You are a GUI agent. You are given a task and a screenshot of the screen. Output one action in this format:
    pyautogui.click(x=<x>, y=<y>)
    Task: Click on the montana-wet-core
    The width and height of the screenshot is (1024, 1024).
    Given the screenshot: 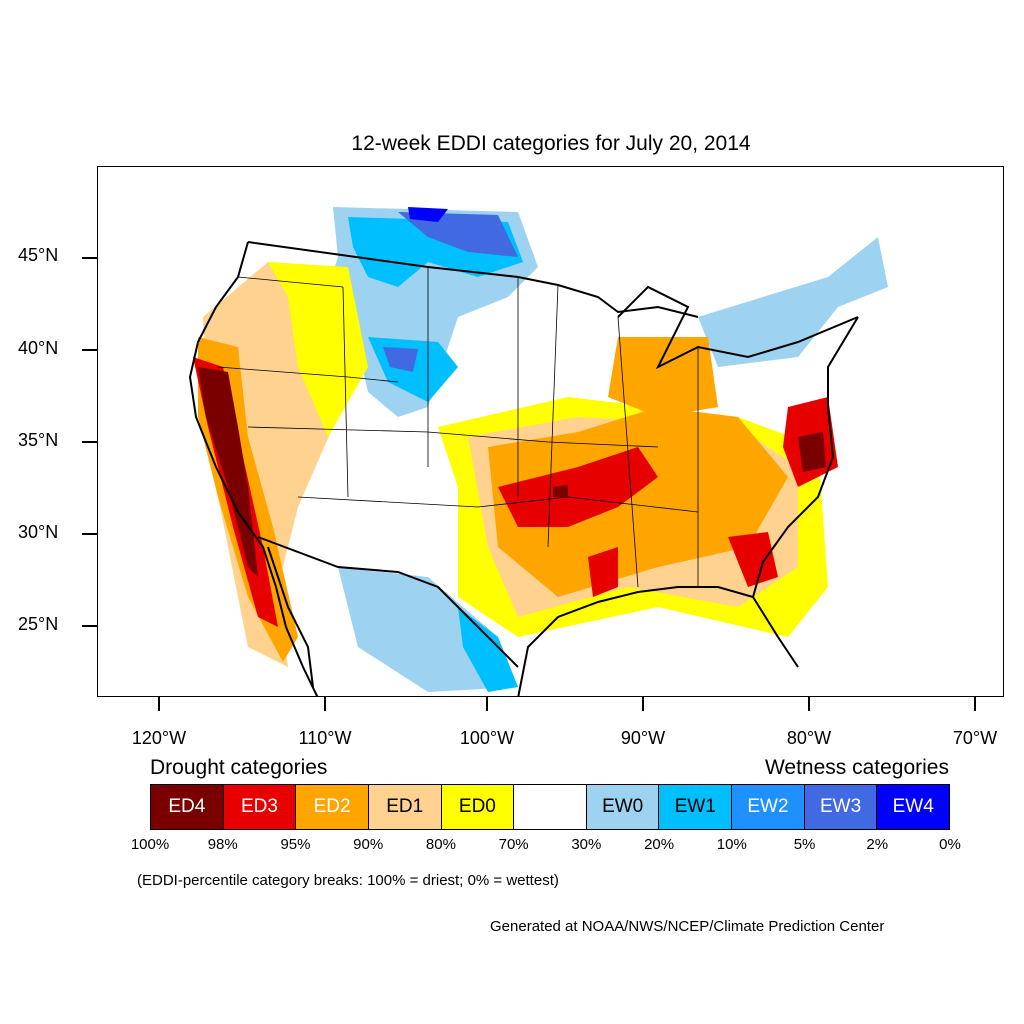 What is the action you would take?
    pyautogui.click(x=458, y=234)
    